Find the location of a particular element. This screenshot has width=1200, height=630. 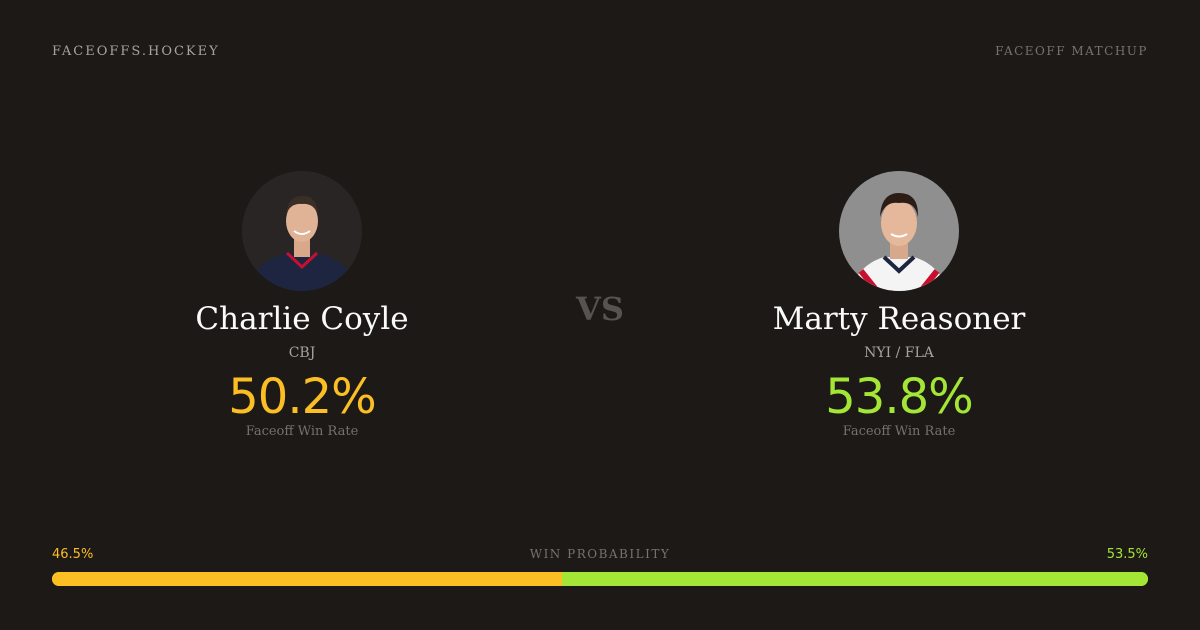

brand-logo: FACEOFFS.HOCKEY is located at coordinates (136, 51).